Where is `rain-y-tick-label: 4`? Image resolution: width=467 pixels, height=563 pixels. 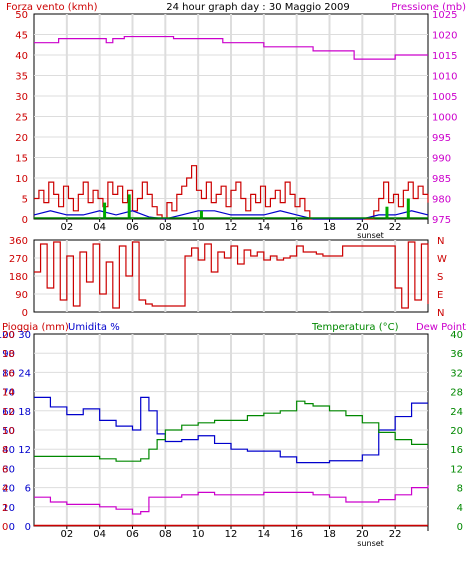
rain-y-tick-label: 4 is located at coordinates (5, 489).